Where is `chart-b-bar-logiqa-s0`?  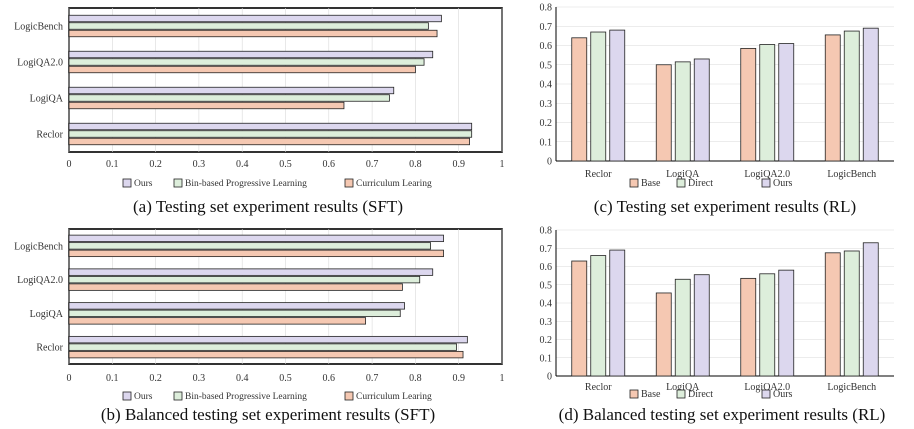
chart-b-bar-logiqa-s0 is located at coordinates (236, 306).